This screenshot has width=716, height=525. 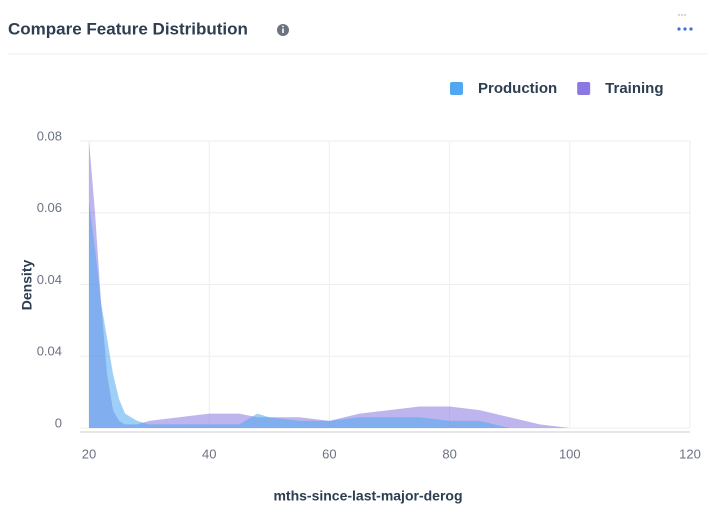 What do you see at coordinates (449, 453) in the screenshot?
I see `x-tick-label: 80` at bounding box center [449, 453].